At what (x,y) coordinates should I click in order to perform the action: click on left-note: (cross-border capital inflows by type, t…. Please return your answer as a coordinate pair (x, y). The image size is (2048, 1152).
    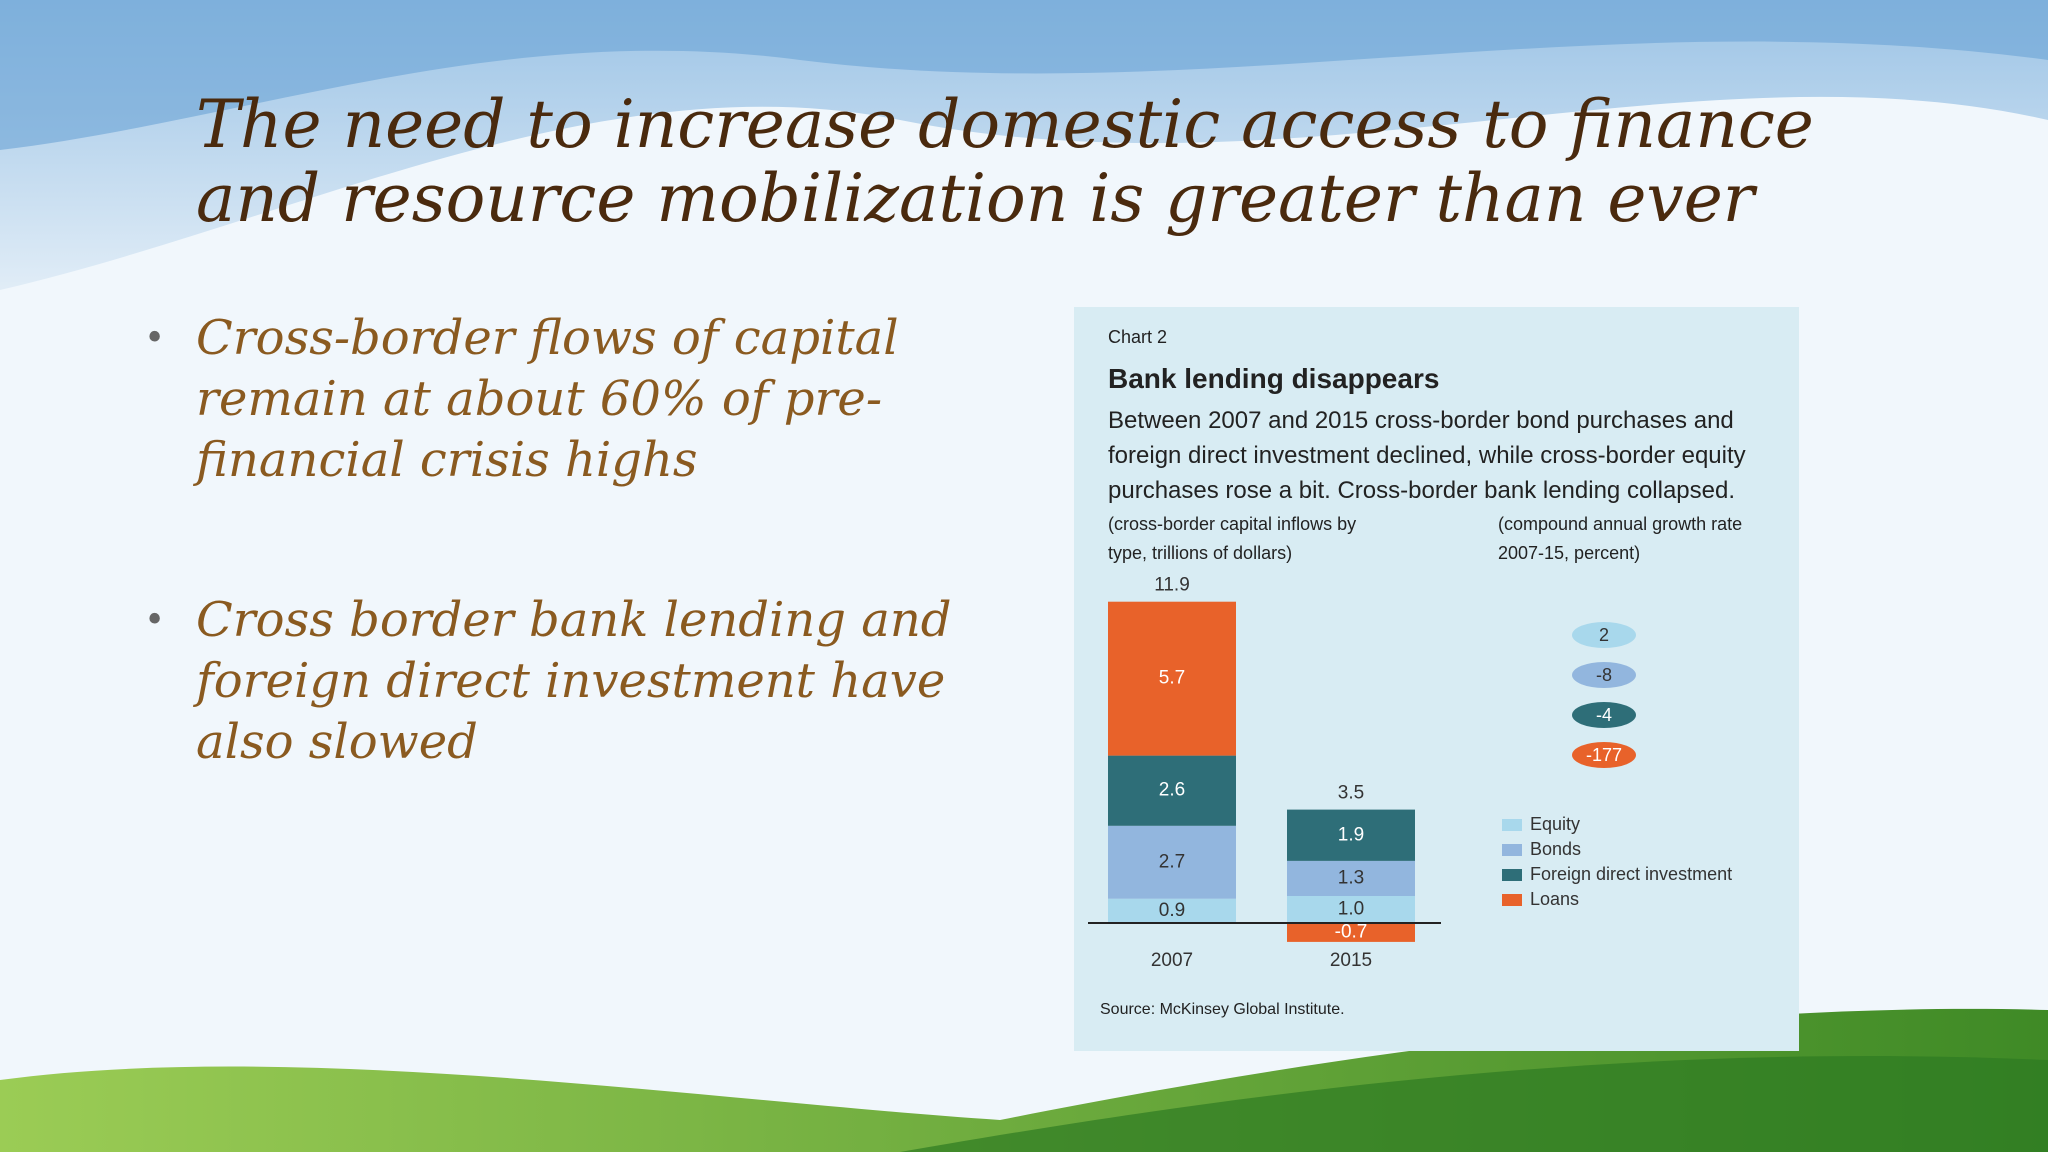
    Looking at the image, I should click on (1232, 538).